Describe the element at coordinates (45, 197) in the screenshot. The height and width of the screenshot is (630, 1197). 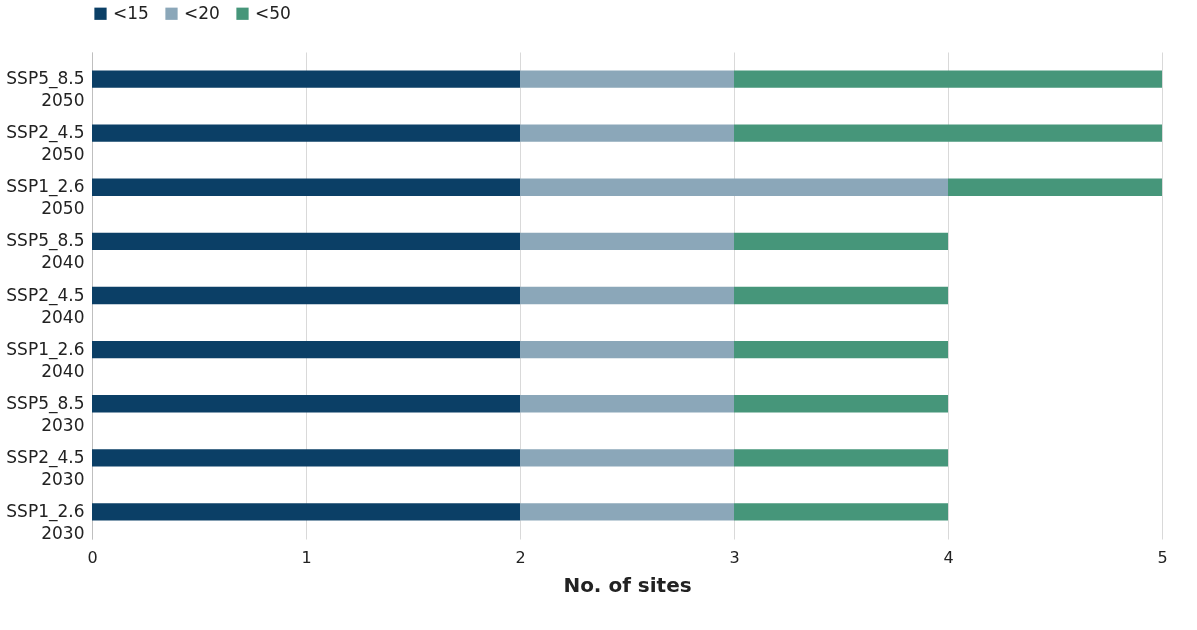
I see `y-tick-label: SSP1_2.6 2050` at that location.